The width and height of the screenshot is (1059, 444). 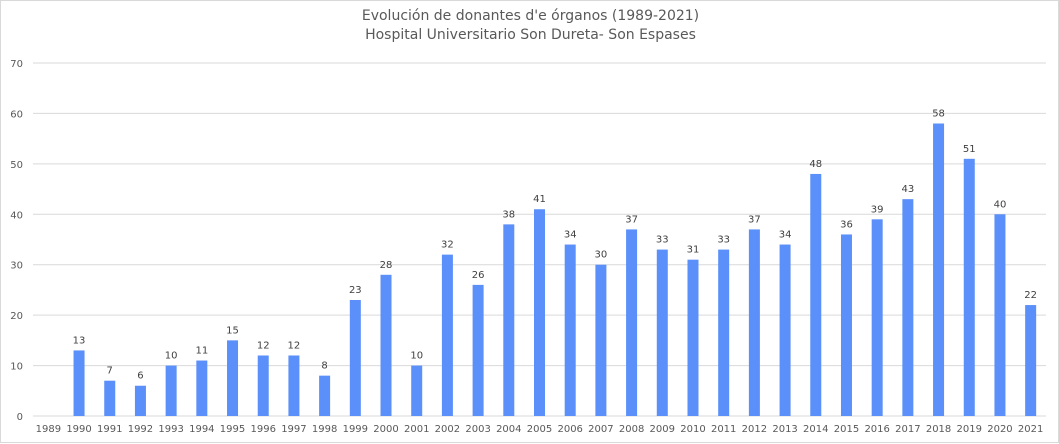 I want to click on x-tick-label: 2003, so click(x=477, y=429).